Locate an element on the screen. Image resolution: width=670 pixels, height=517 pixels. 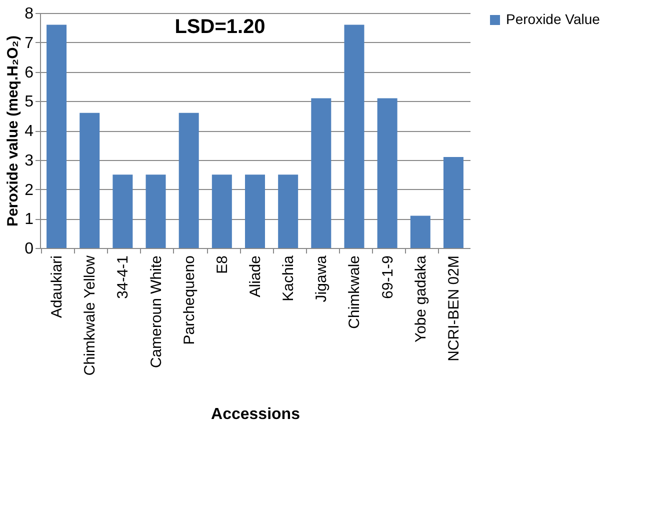
y-axis-title: Peroxide value (meq.H₂O₂) is located at coordinates (13, 131).